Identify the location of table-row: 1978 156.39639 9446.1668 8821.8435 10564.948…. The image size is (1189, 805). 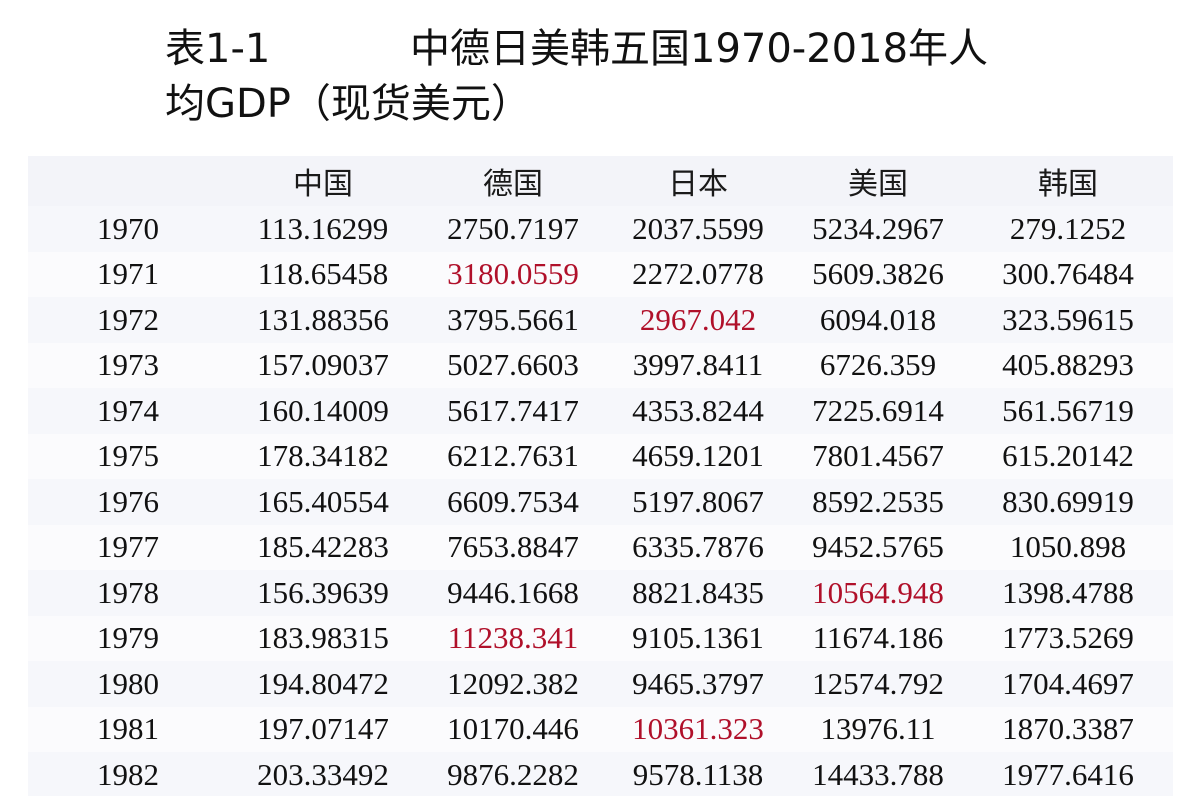
(600, 593).